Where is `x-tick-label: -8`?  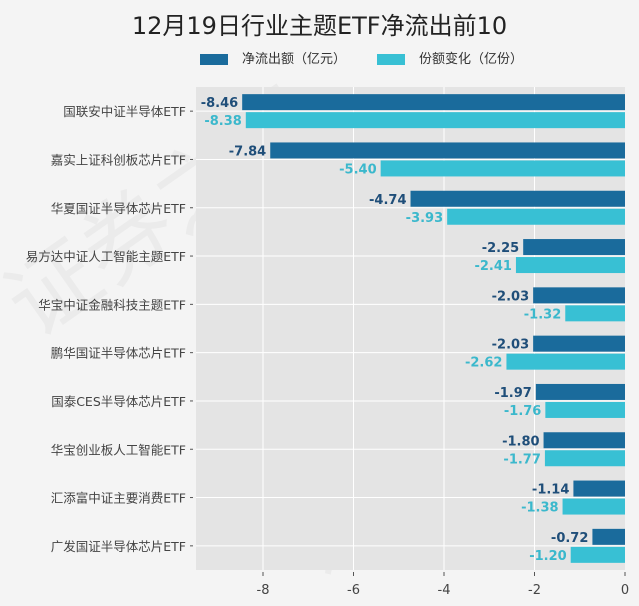 x-tick-label: -8 is located at coordinates (263, 590).